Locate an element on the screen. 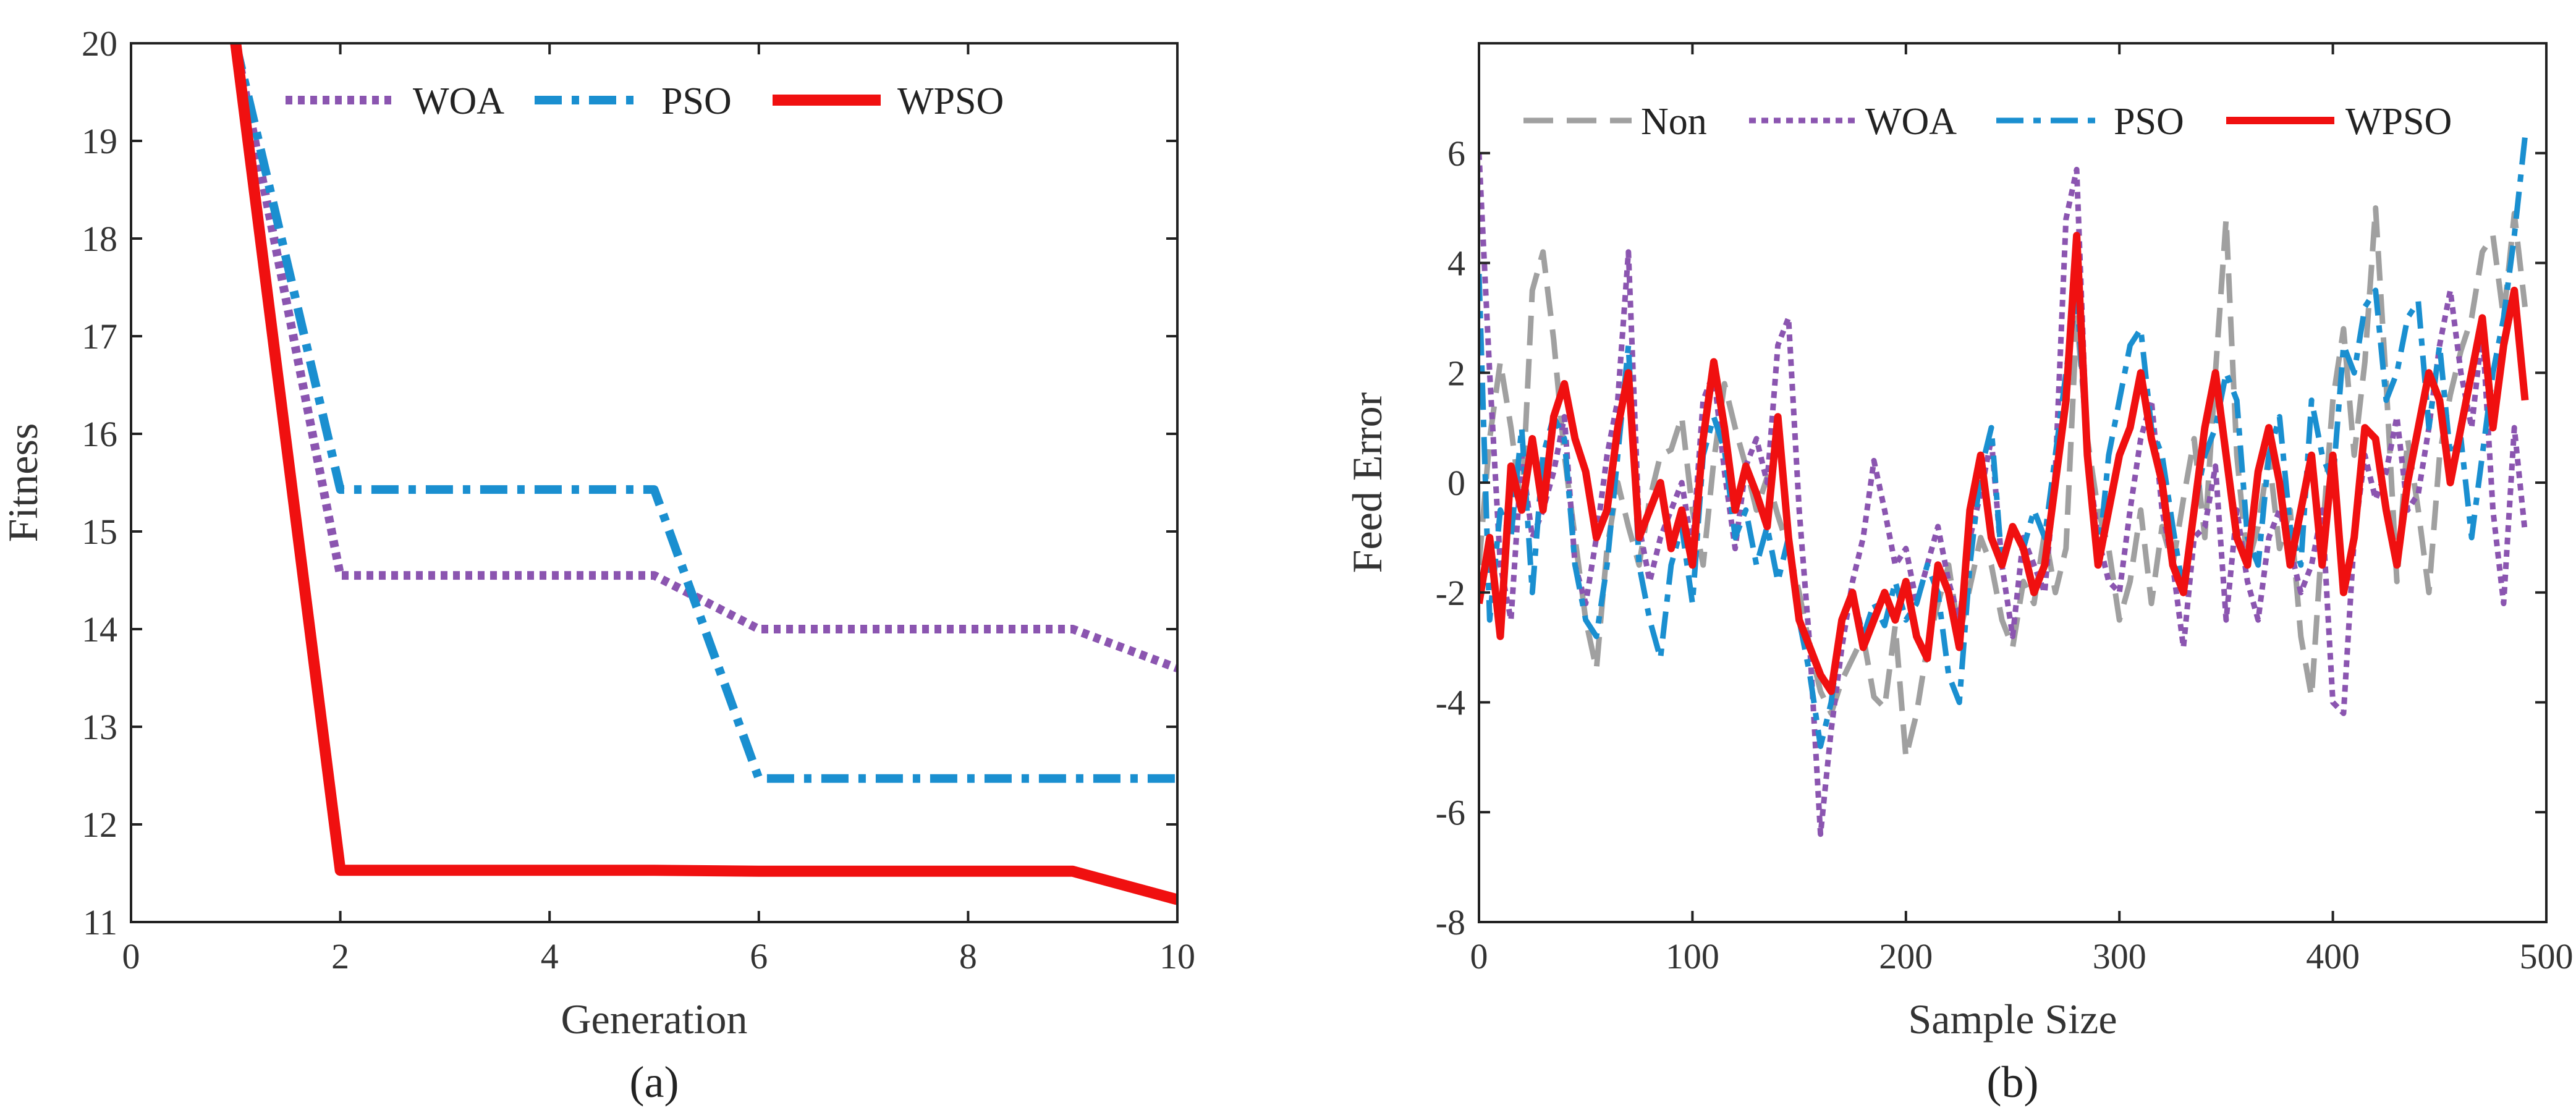 The width and height of the screenshot is (2576, 1113). legend-label-woa-b: WOA is located at coordinates (1911, 122).